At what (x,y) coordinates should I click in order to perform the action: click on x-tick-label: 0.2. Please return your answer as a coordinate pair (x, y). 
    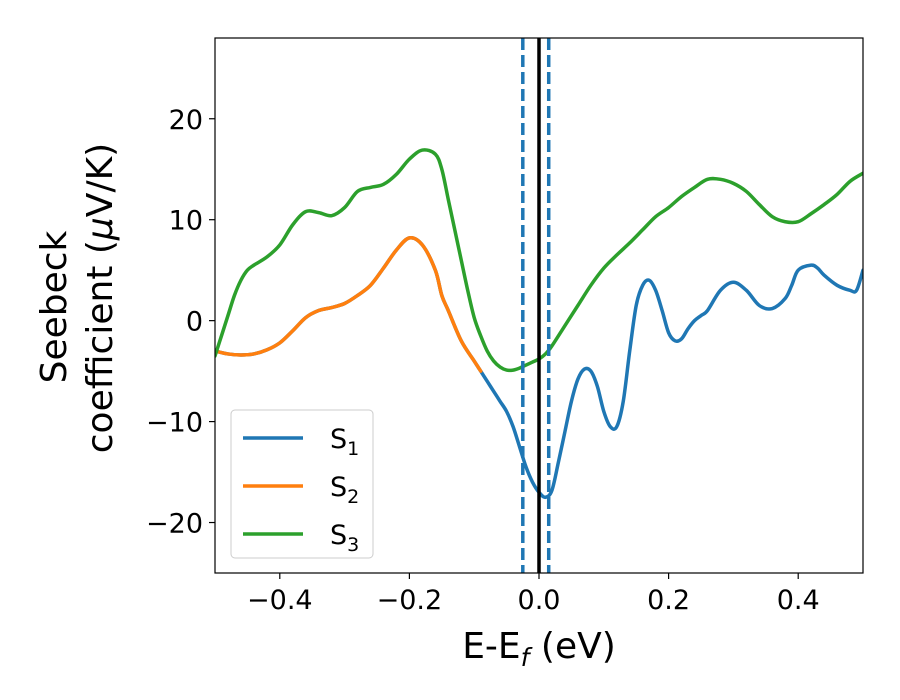
    Looking at the image, I should click on (668, 600).